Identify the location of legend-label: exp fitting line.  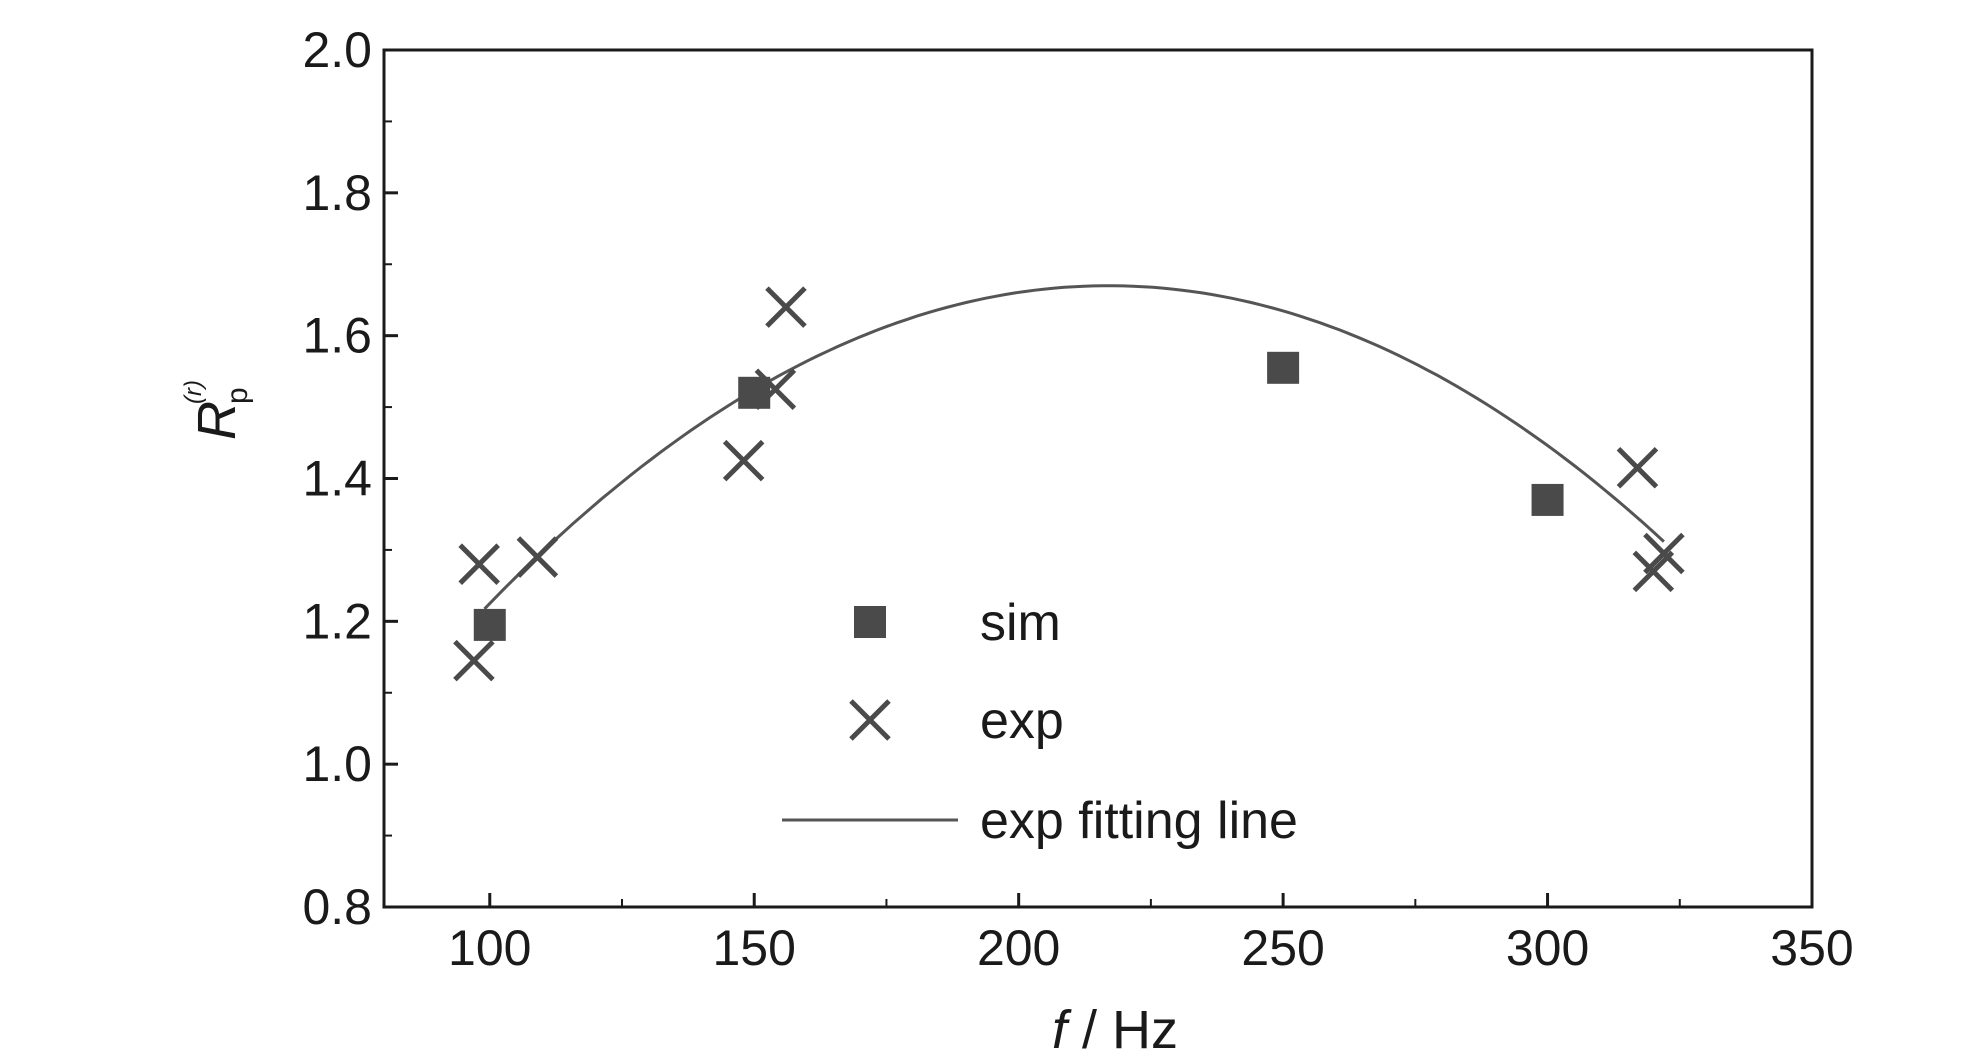
(1139, 821).